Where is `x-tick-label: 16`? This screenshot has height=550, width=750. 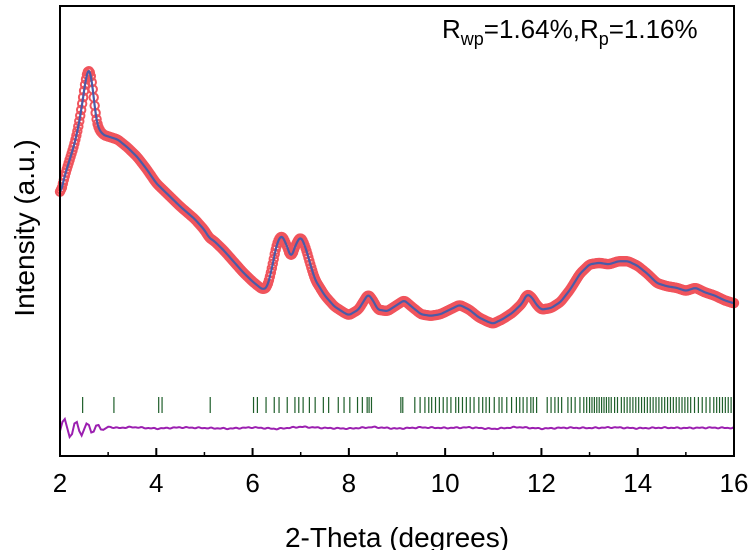 x-tick-label: 16 is located at coordinates (734, 483).